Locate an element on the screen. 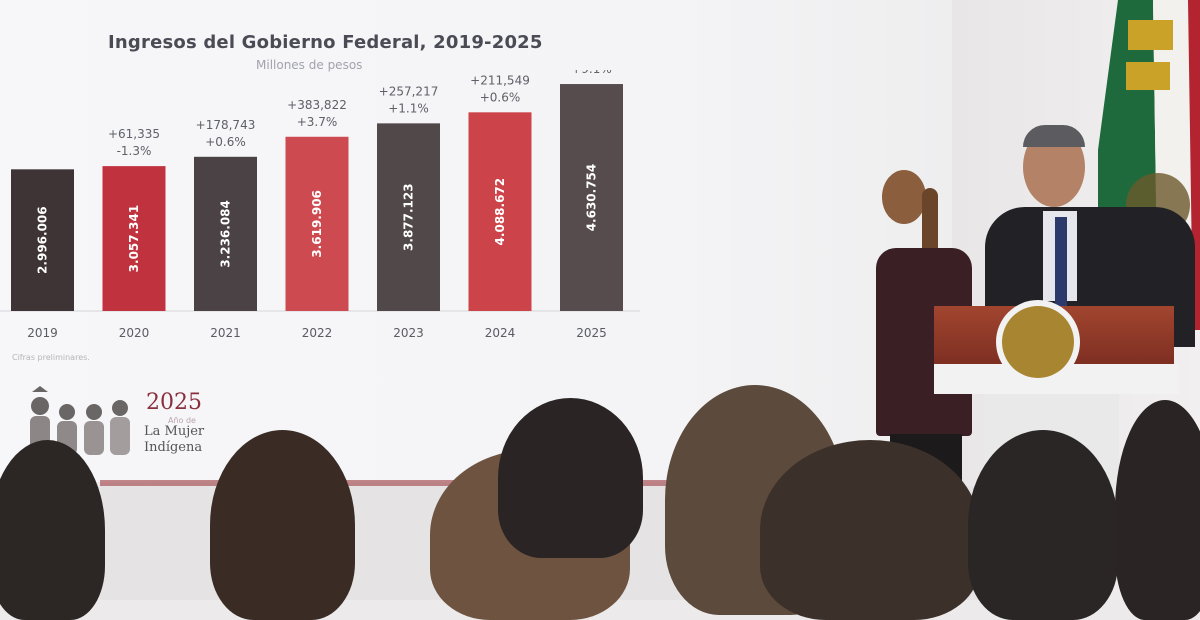 This screenshot has width=1200, height=620. bar-value-label: 3.877.123 is located at coordinates (409, 217).